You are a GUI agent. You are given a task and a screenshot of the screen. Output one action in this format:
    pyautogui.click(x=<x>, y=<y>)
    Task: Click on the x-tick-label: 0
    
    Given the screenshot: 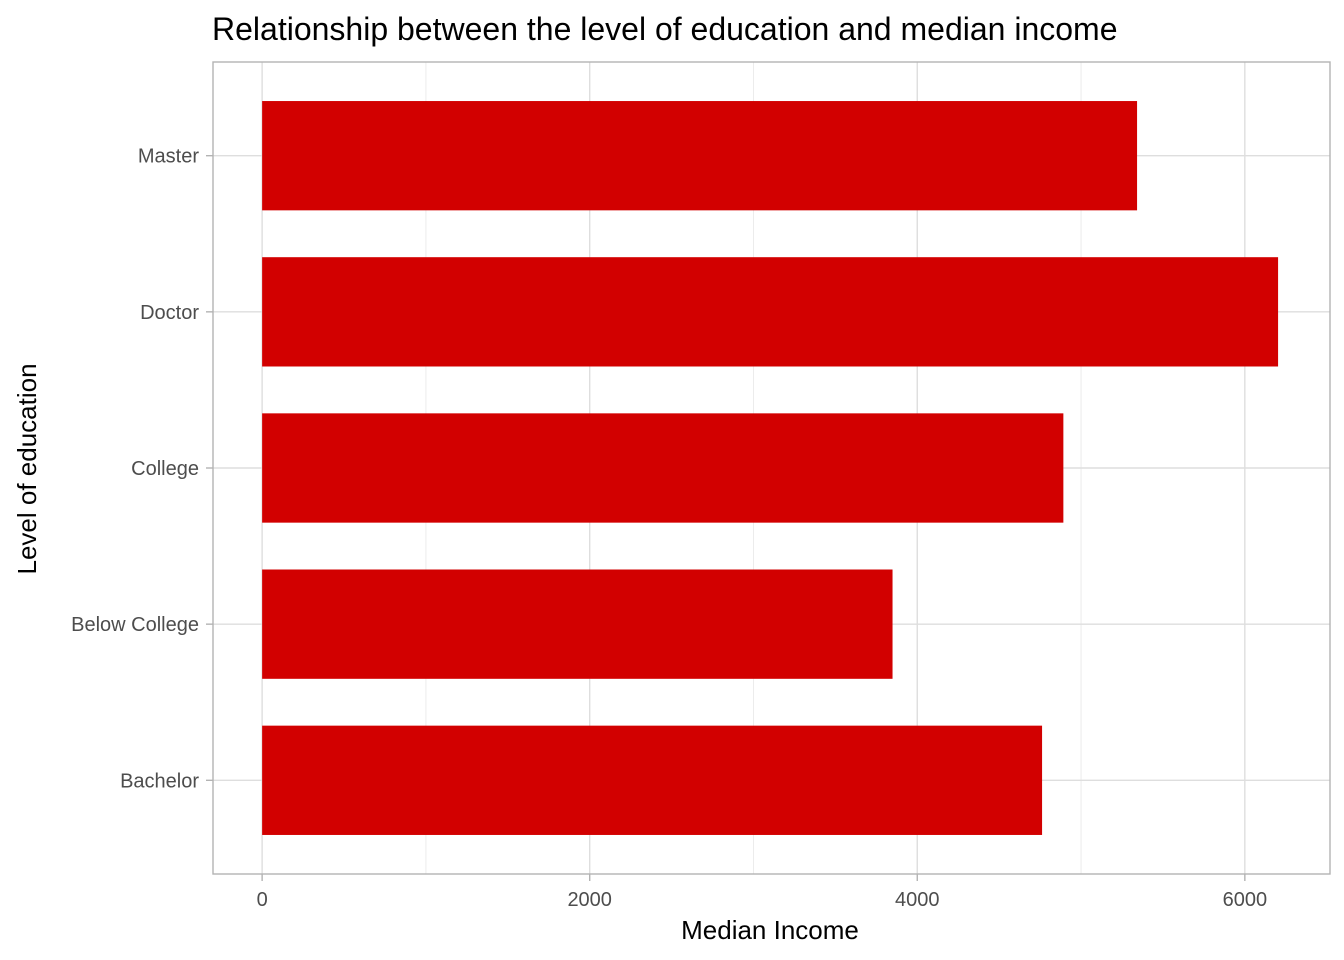 What is the action you would take?
    pyautogui.click(x=262, y=900)
    